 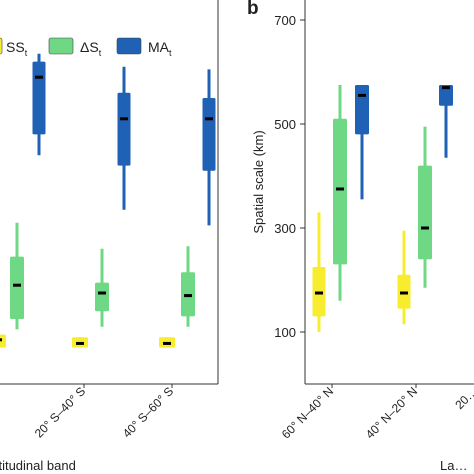 What do you see at coordinates (258, 181) in the screenshot?
I see `y-axis-label: Spatial scale (km)` at bounding box center [258, 181].